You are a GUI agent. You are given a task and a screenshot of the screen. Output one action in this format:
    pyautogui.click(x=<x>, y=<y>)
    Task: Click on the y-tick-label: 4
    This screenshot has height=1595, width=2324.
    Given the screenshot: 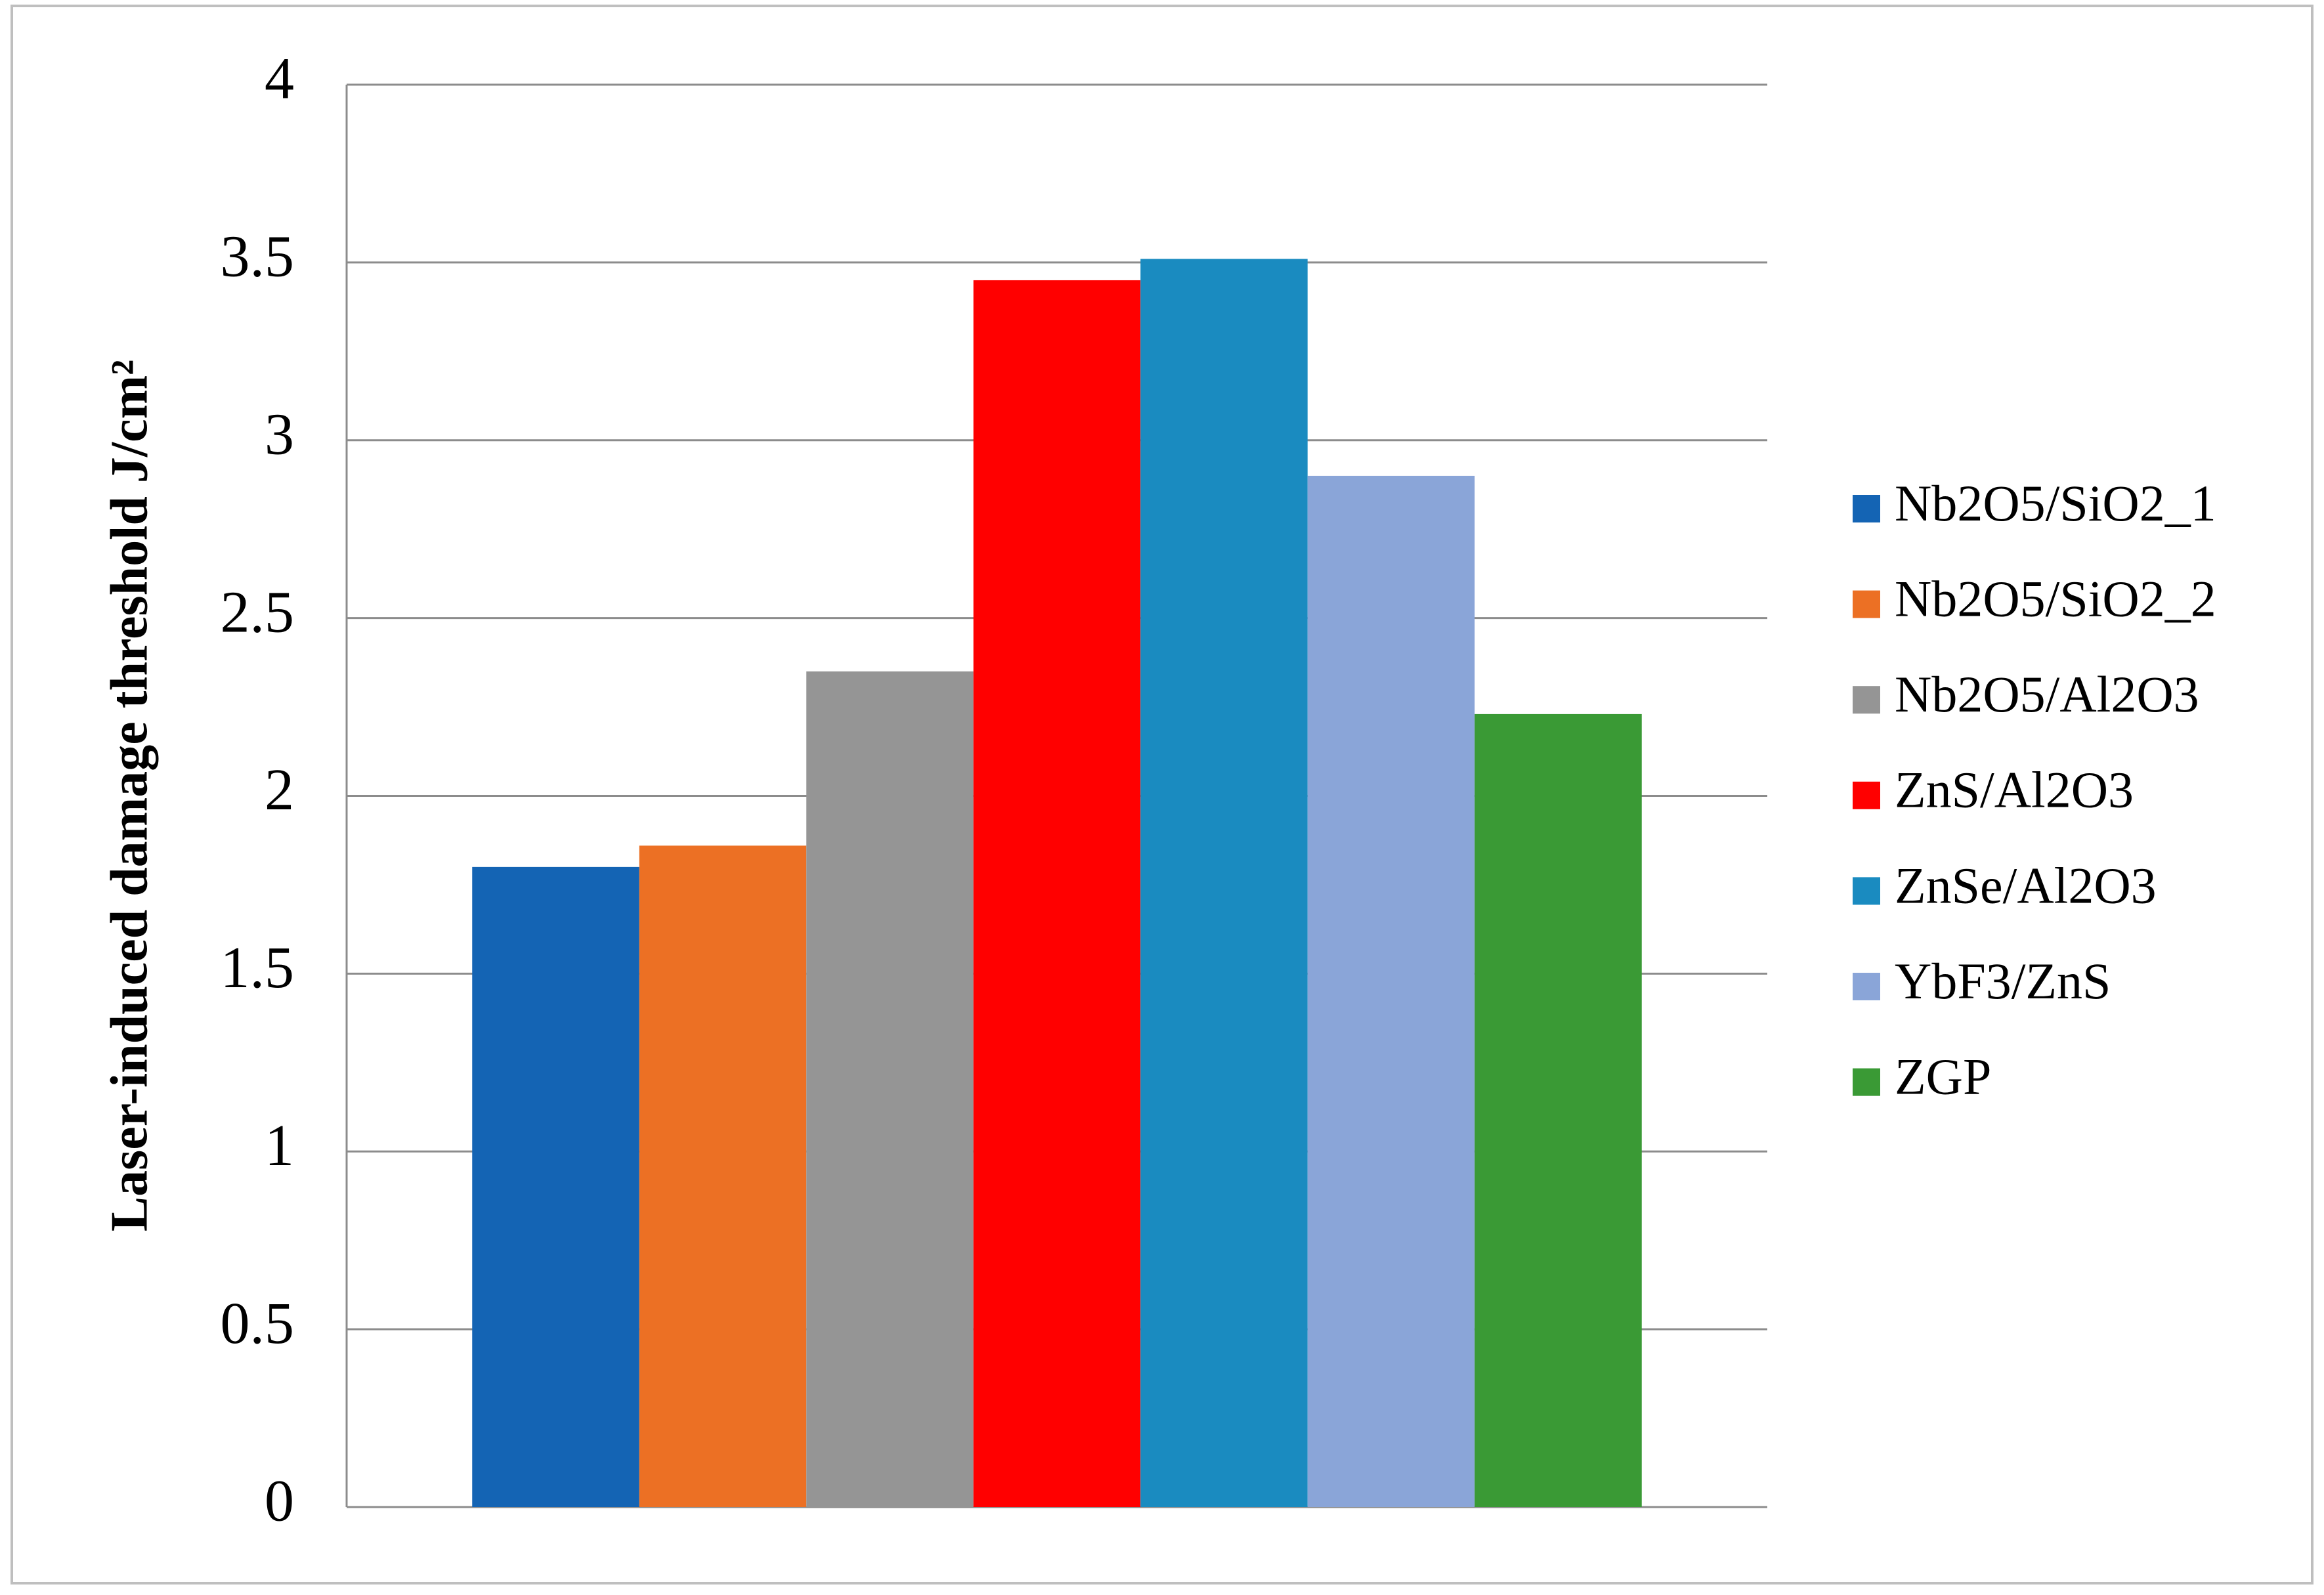 What is the action you would take?
    pyautogui.click(x=279, y=79)
    